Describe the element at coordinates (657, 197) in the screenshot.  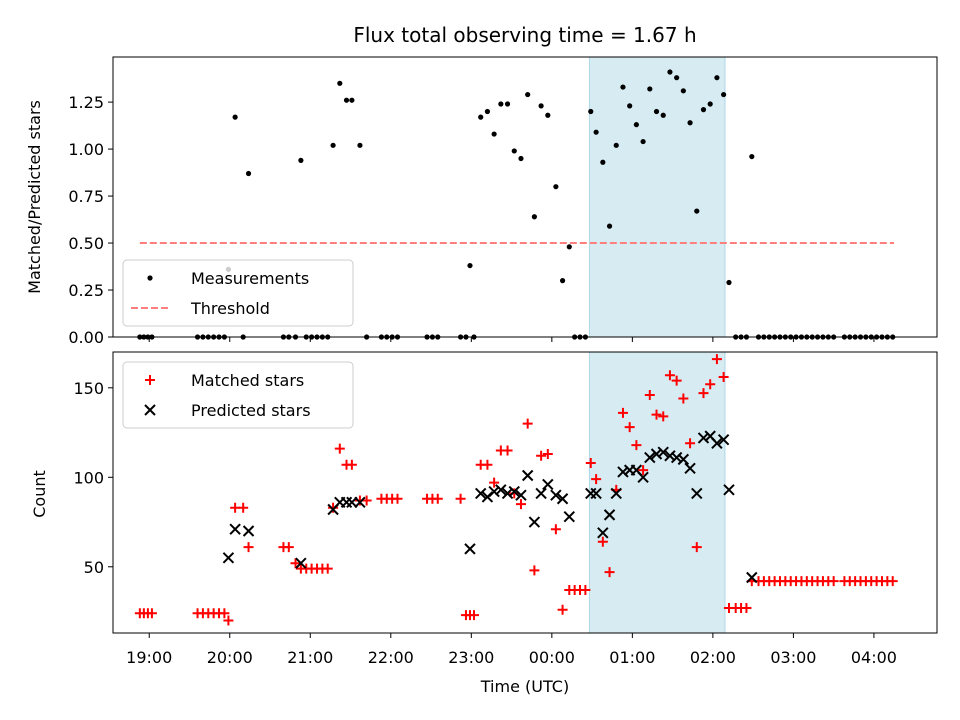
I see `highlight-span` at that location.